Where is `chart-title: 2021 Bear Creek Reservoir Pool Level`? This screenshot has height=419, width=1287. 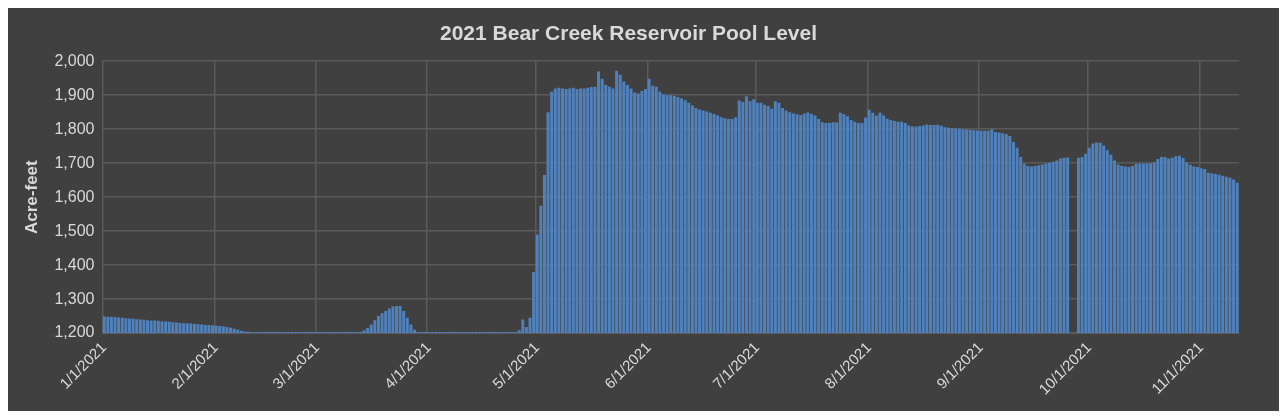
chart-title: 2021 Bear Creek Reservoir Pool Level is located at coordinates (628, 33).